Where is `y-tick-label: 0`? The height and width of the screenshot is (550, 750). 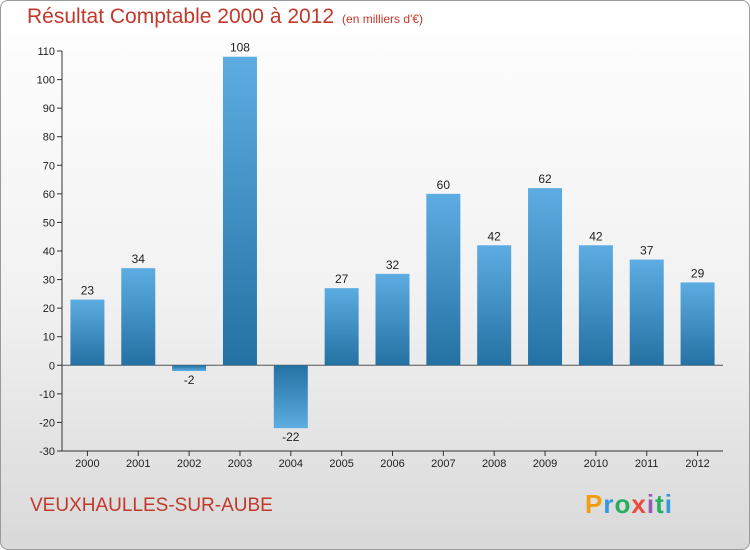
y-tick-label: 0 is located at coordinates (52, 366).